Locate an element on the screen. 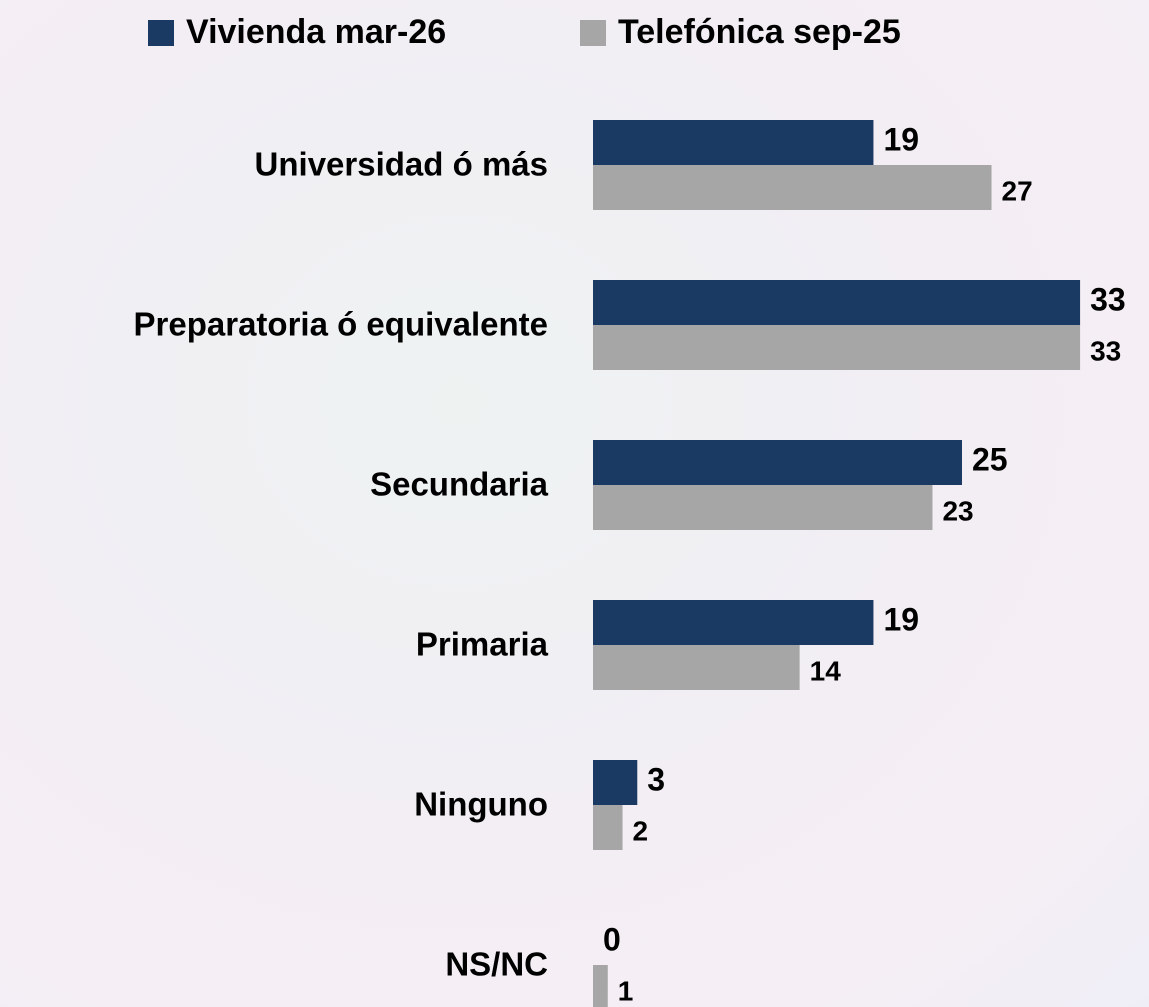 This screenshot has width=1149, height=1007. category-label: Universidad ó más is located at coordinates (401, 164).